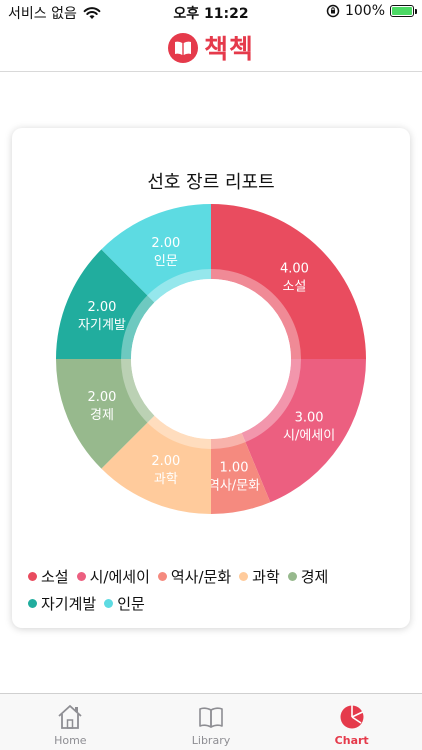  What do you see at coordinates (183, 47) in the screenshot?
I see `book-logo-icon` at bounding box center [183, 47].